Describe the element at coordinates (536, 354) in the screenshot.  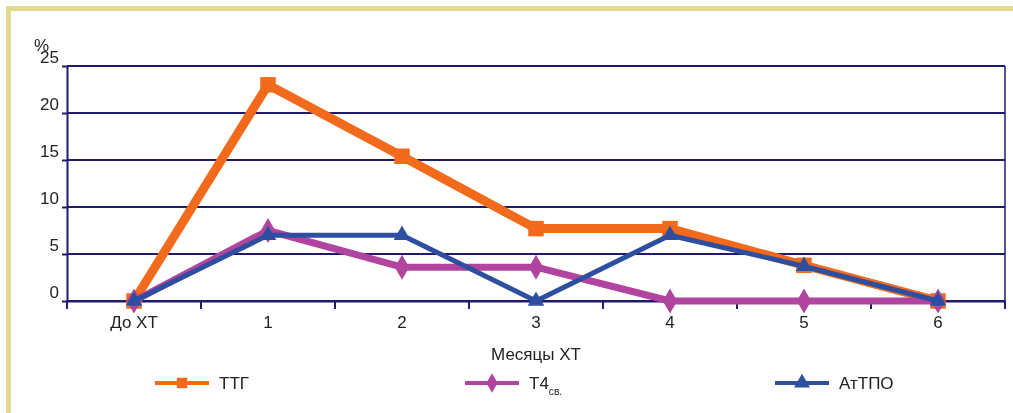
I see `x-axis-title: Месяцы ХТ` at that location.